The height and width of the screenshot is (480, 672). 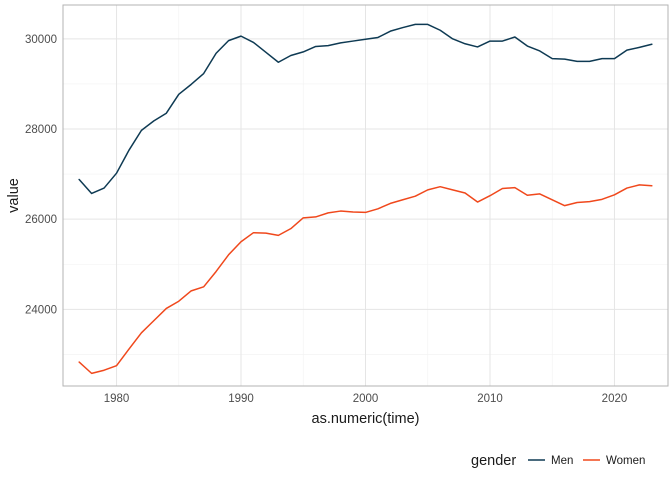 I want to click on legend-label-women: Women, so click(x=625, y=461).